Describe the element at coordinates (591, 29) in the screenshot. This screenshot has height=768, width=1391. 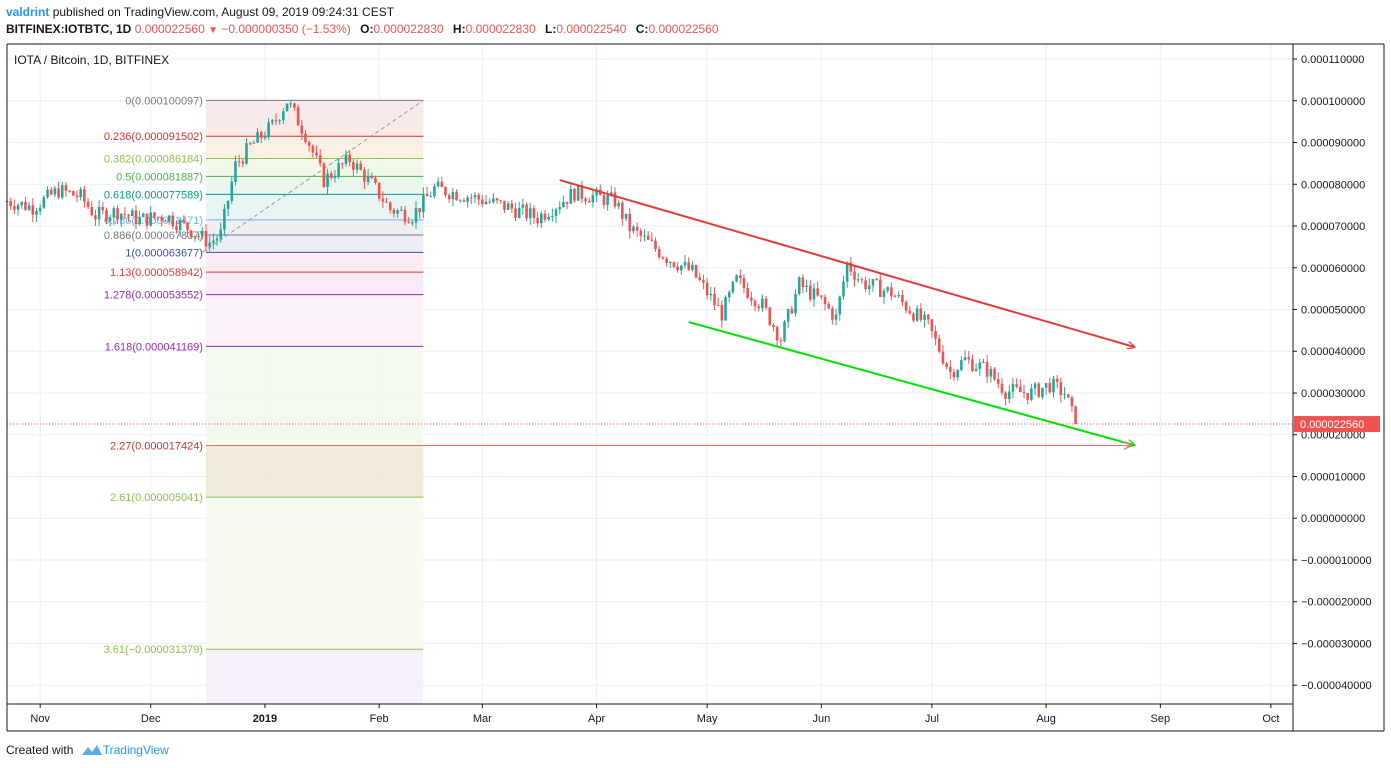
I see `low-value: 0.000022540` at that location.